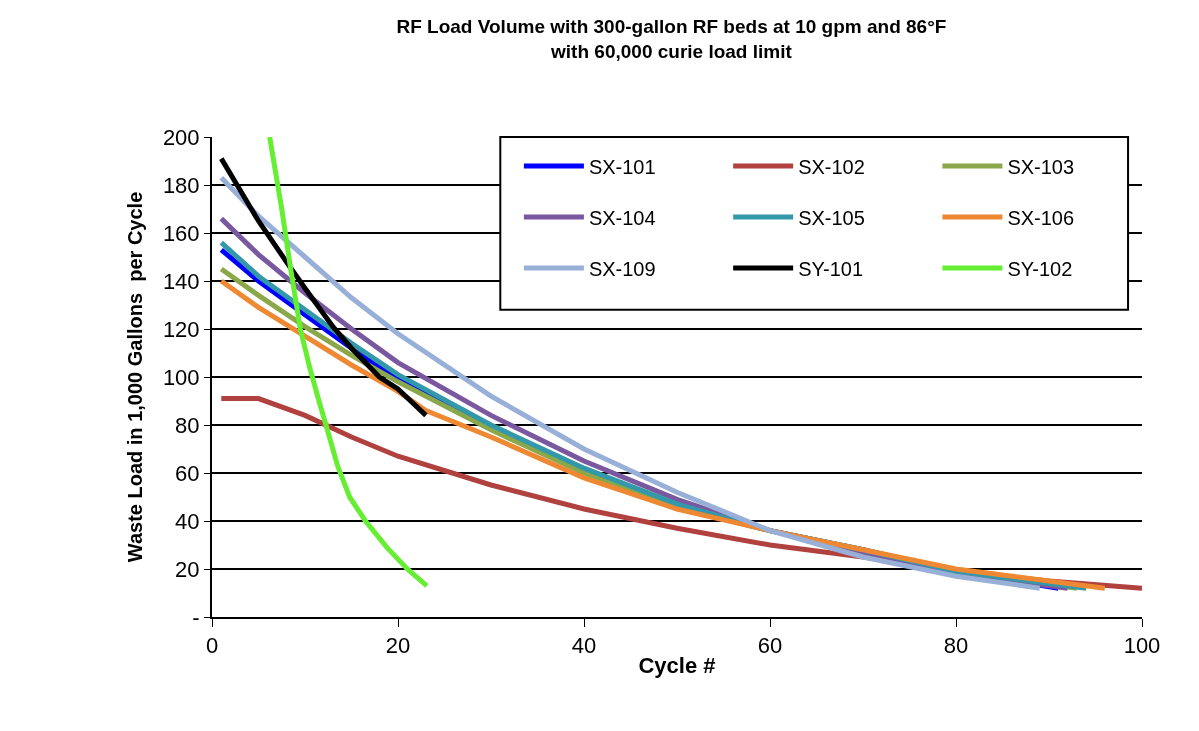 This screenshot has width=1199, height=731. What do you see at coordinates (831, 217) in the screenshot?
I see `legend-label: SX-105` at bounding box center [831, 217].